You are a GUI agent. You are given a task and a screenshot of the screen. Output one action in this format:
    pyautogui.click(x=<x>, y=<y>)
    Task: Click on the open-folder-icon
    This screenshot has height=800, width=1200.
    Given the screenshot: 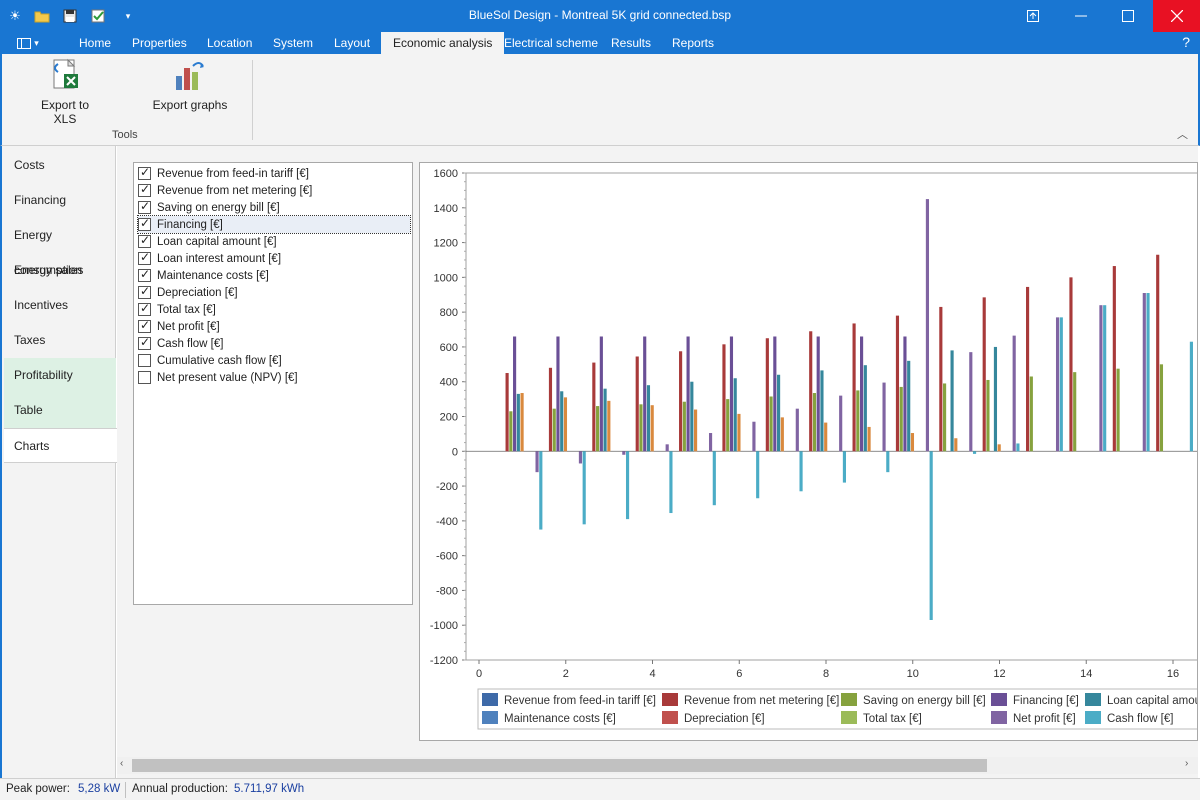 What is the action you would take?
    pyautogui.click(x=42, y=16)
    